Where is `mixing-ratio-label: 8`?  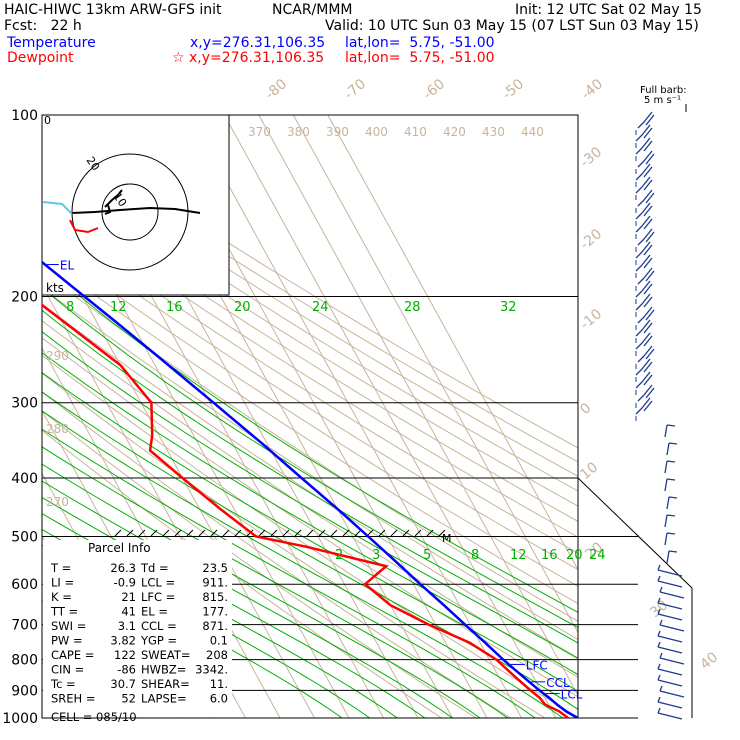 mixing-ratio-label: 8 is located at coordinates (70, 307).